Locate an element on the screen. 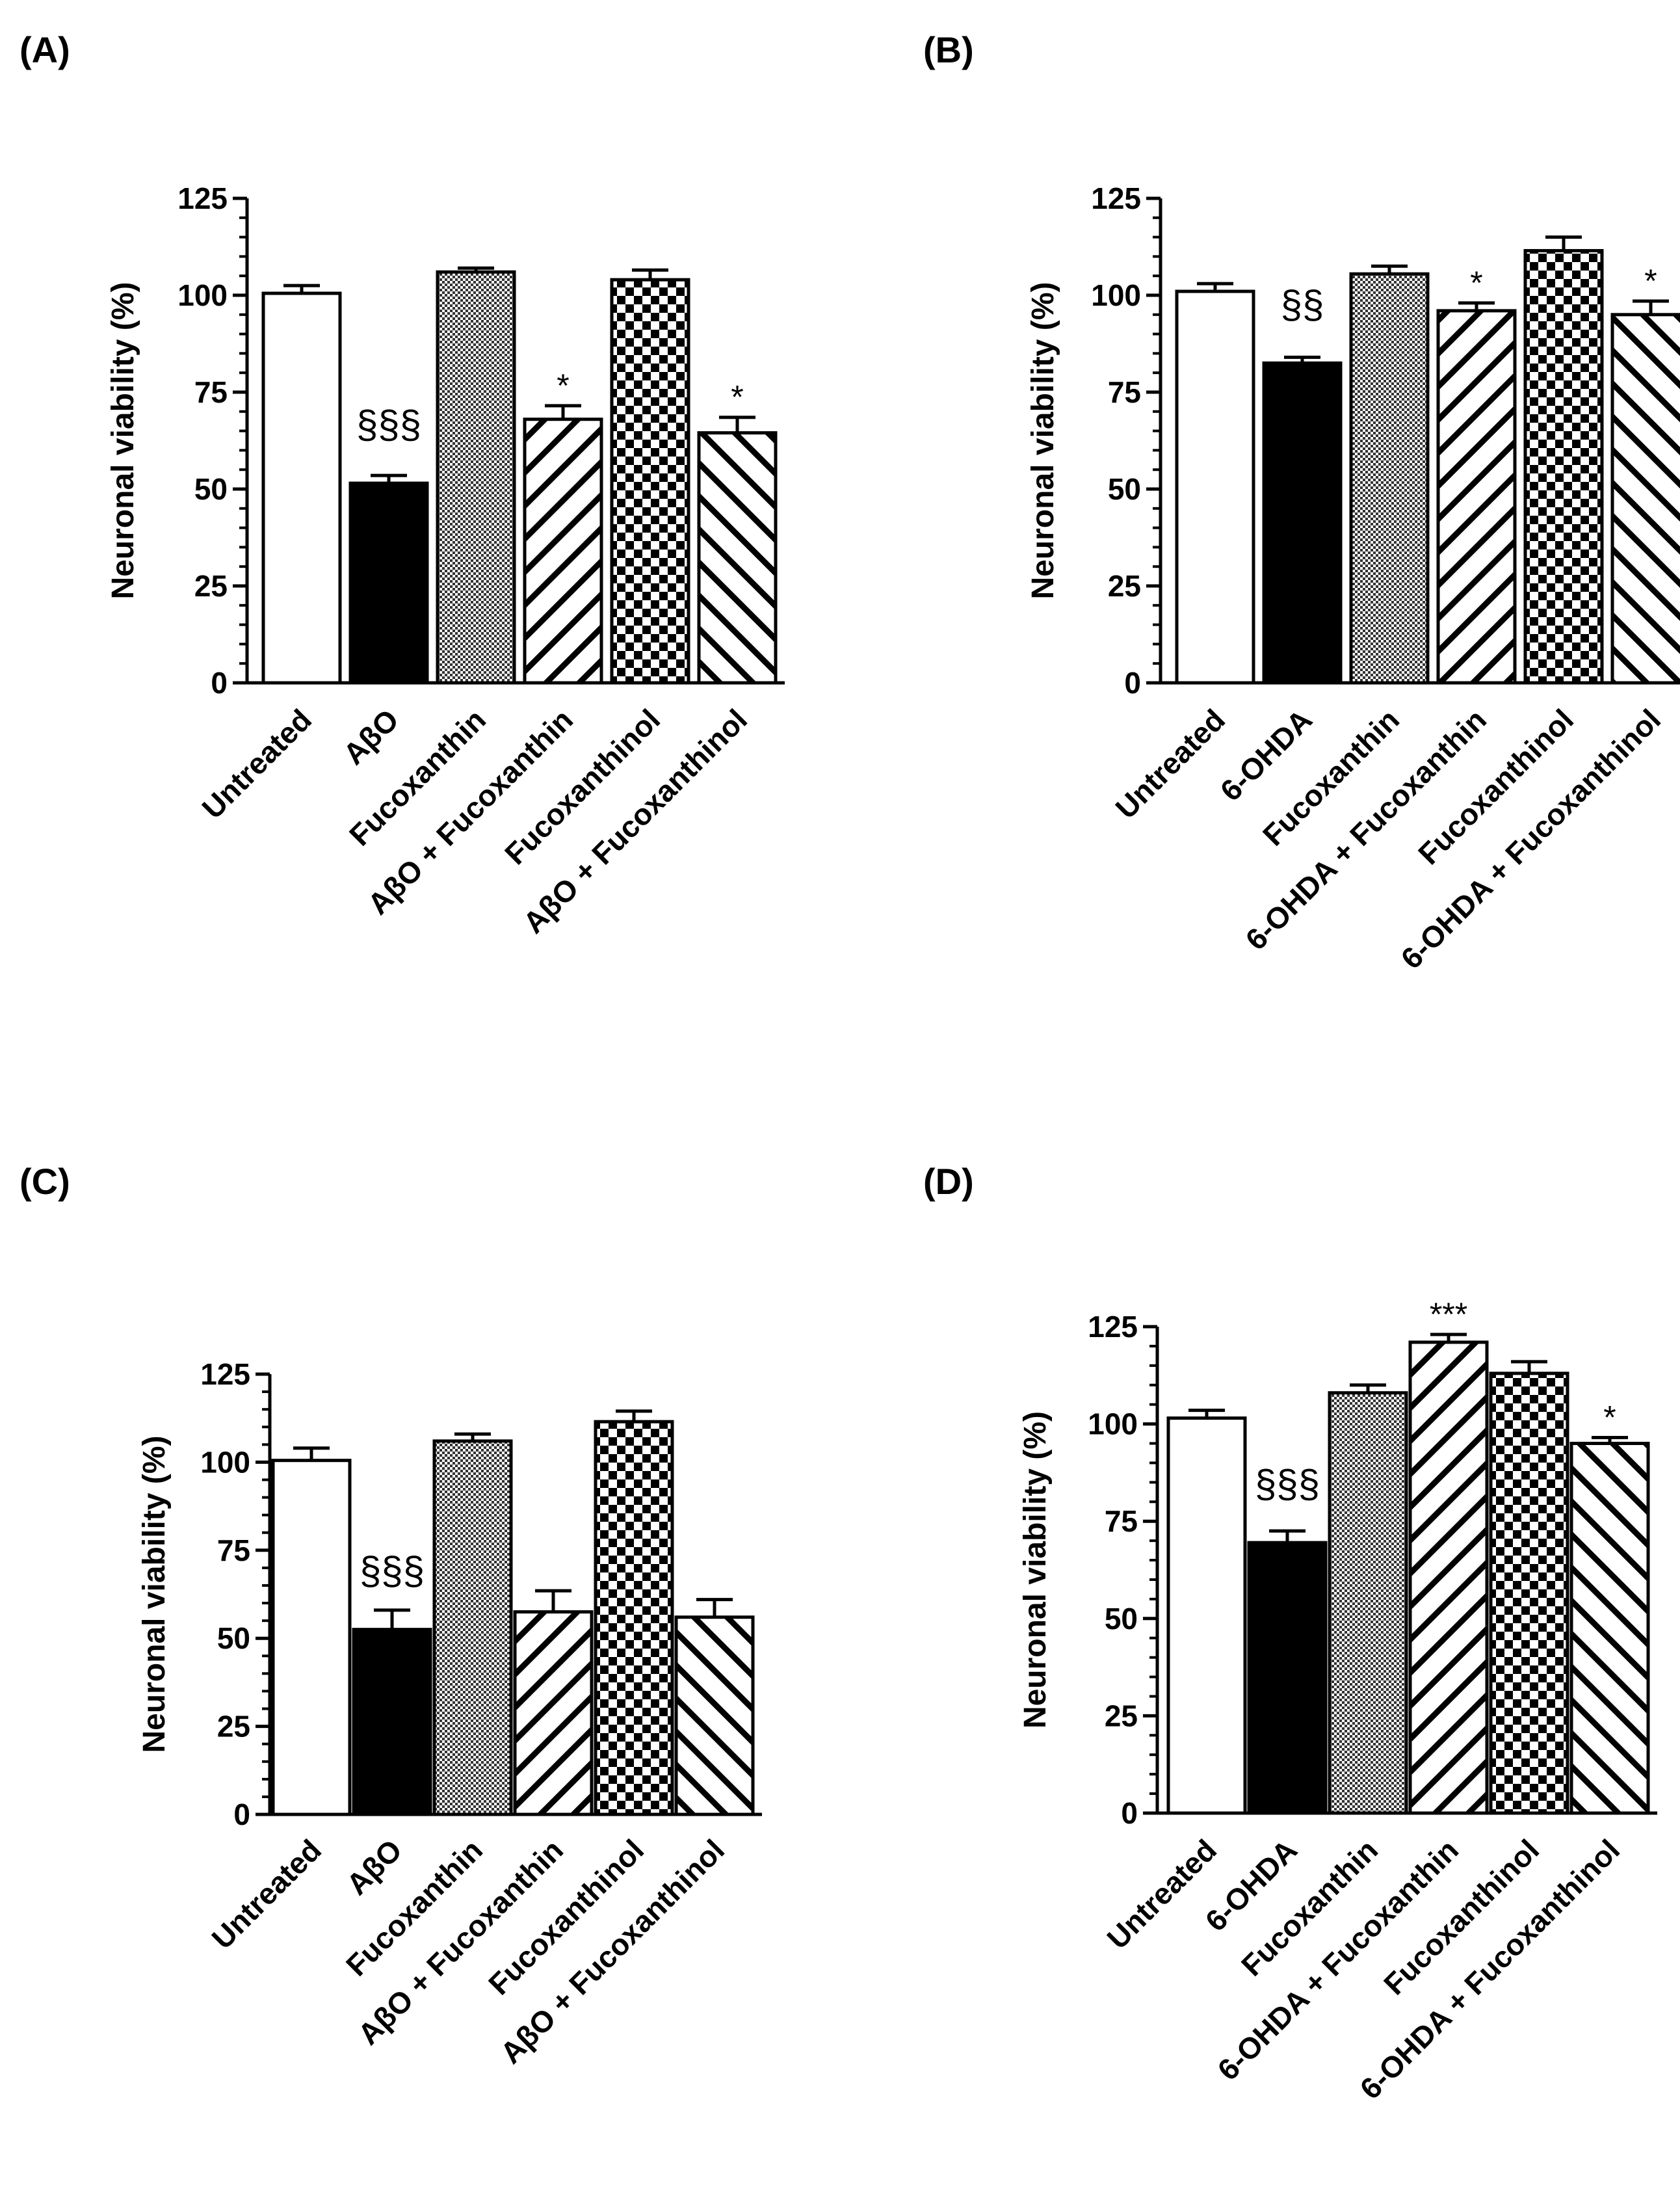 This screenshot has height=2202, width=1680. panel-label: (C) is located at coordinates (45, 1181).